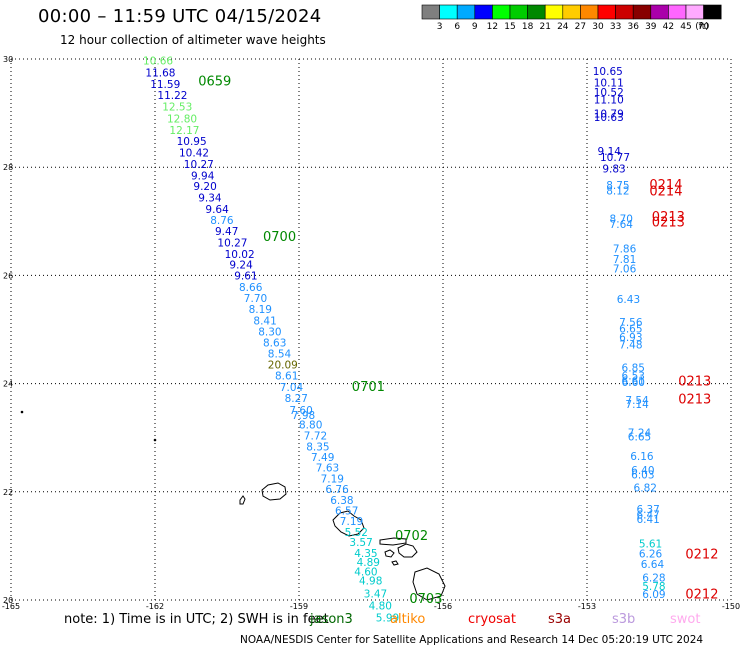 This screenshot has height=650, width=740. Describe the element at coordinates (194, 154) in the screenshot. I see `wave-height-value: 10.42` at that location.